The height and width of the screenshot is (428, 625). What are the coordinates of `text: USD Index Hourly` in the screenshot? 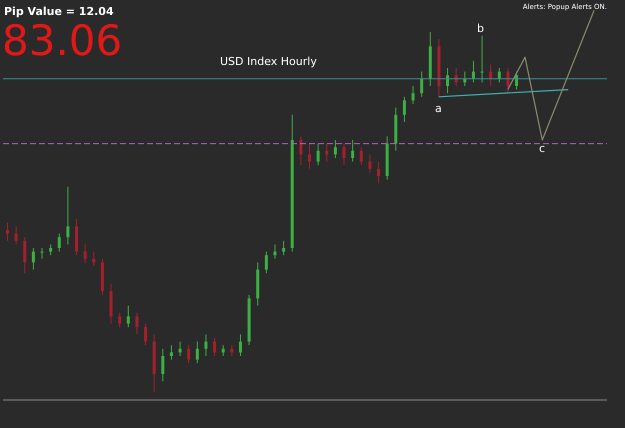 It's located at (268, 61).